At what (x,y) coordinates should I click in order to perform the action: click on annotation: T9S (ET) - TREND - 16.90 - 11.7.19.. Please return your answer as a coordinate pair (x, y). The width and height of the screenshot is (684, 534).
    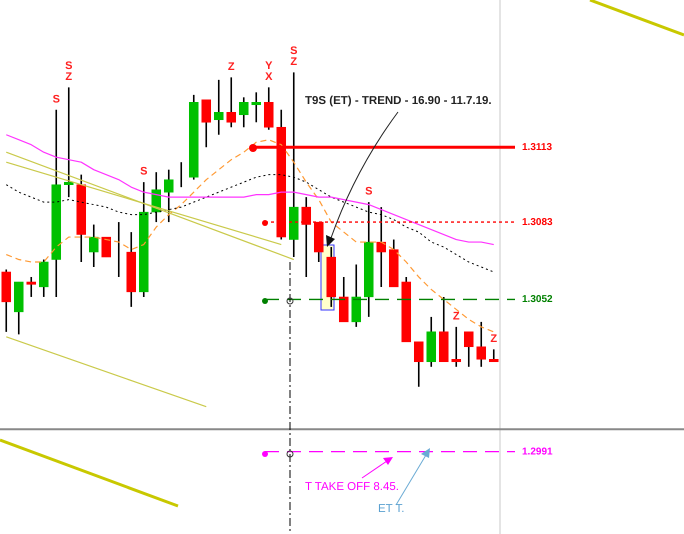
    Looking at the image, I should click on (398, 101).